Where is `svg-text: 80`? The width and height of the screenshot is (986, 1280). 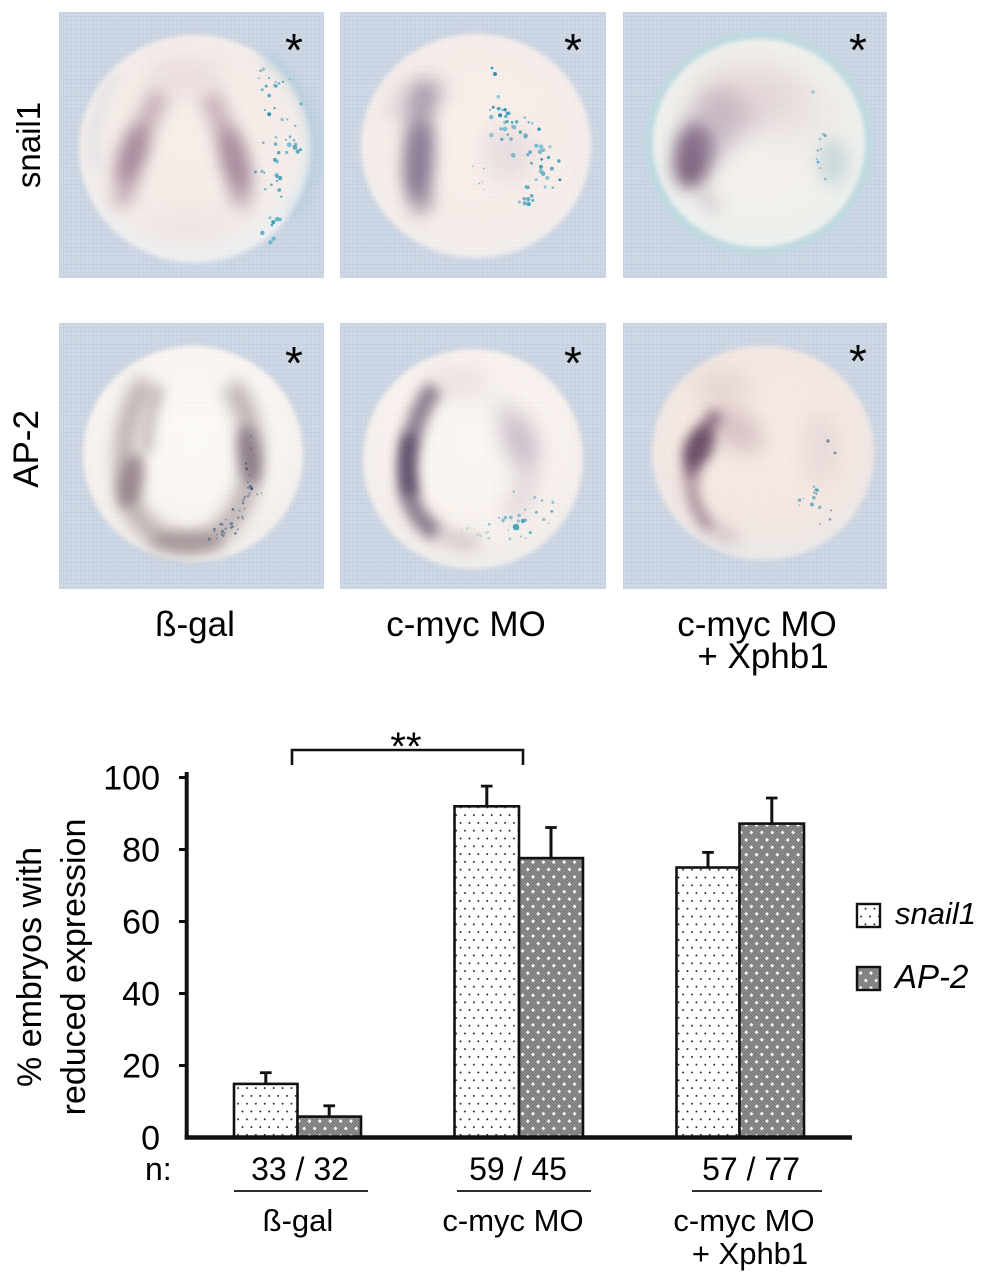
svg-text: 80 is located at coordinates (141, 851).